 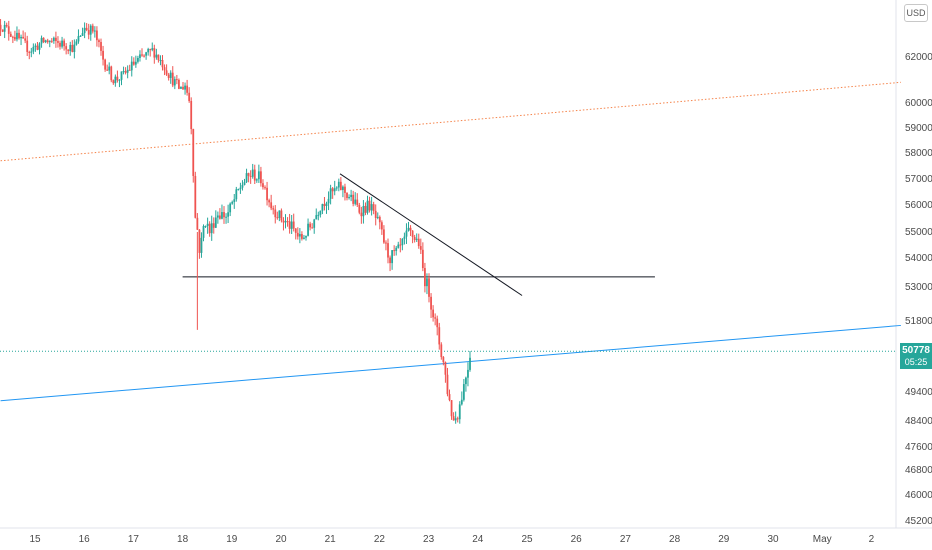 What do you see at coordinates (626, 539) in the screenshot?
I see `x-tick-label: 27` at bounding box center [626, 539].